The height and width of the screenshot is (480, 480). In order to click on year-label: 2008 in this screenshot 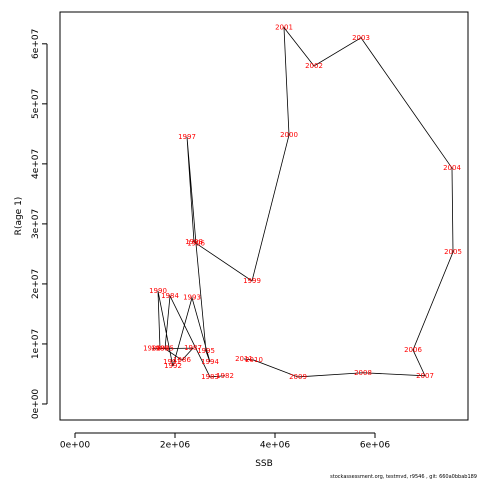, I will do `click(363, 373)`.